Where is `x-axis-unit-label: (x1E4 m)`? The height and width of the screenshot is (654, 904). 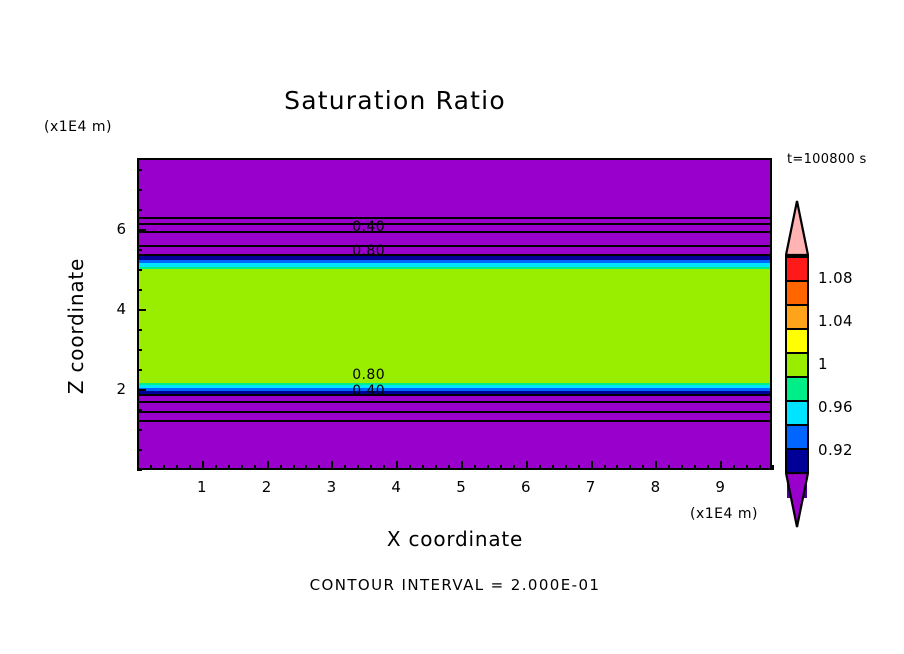 x-axis-unit-label: (x1E4 m) is located at coordinates (724, 514).